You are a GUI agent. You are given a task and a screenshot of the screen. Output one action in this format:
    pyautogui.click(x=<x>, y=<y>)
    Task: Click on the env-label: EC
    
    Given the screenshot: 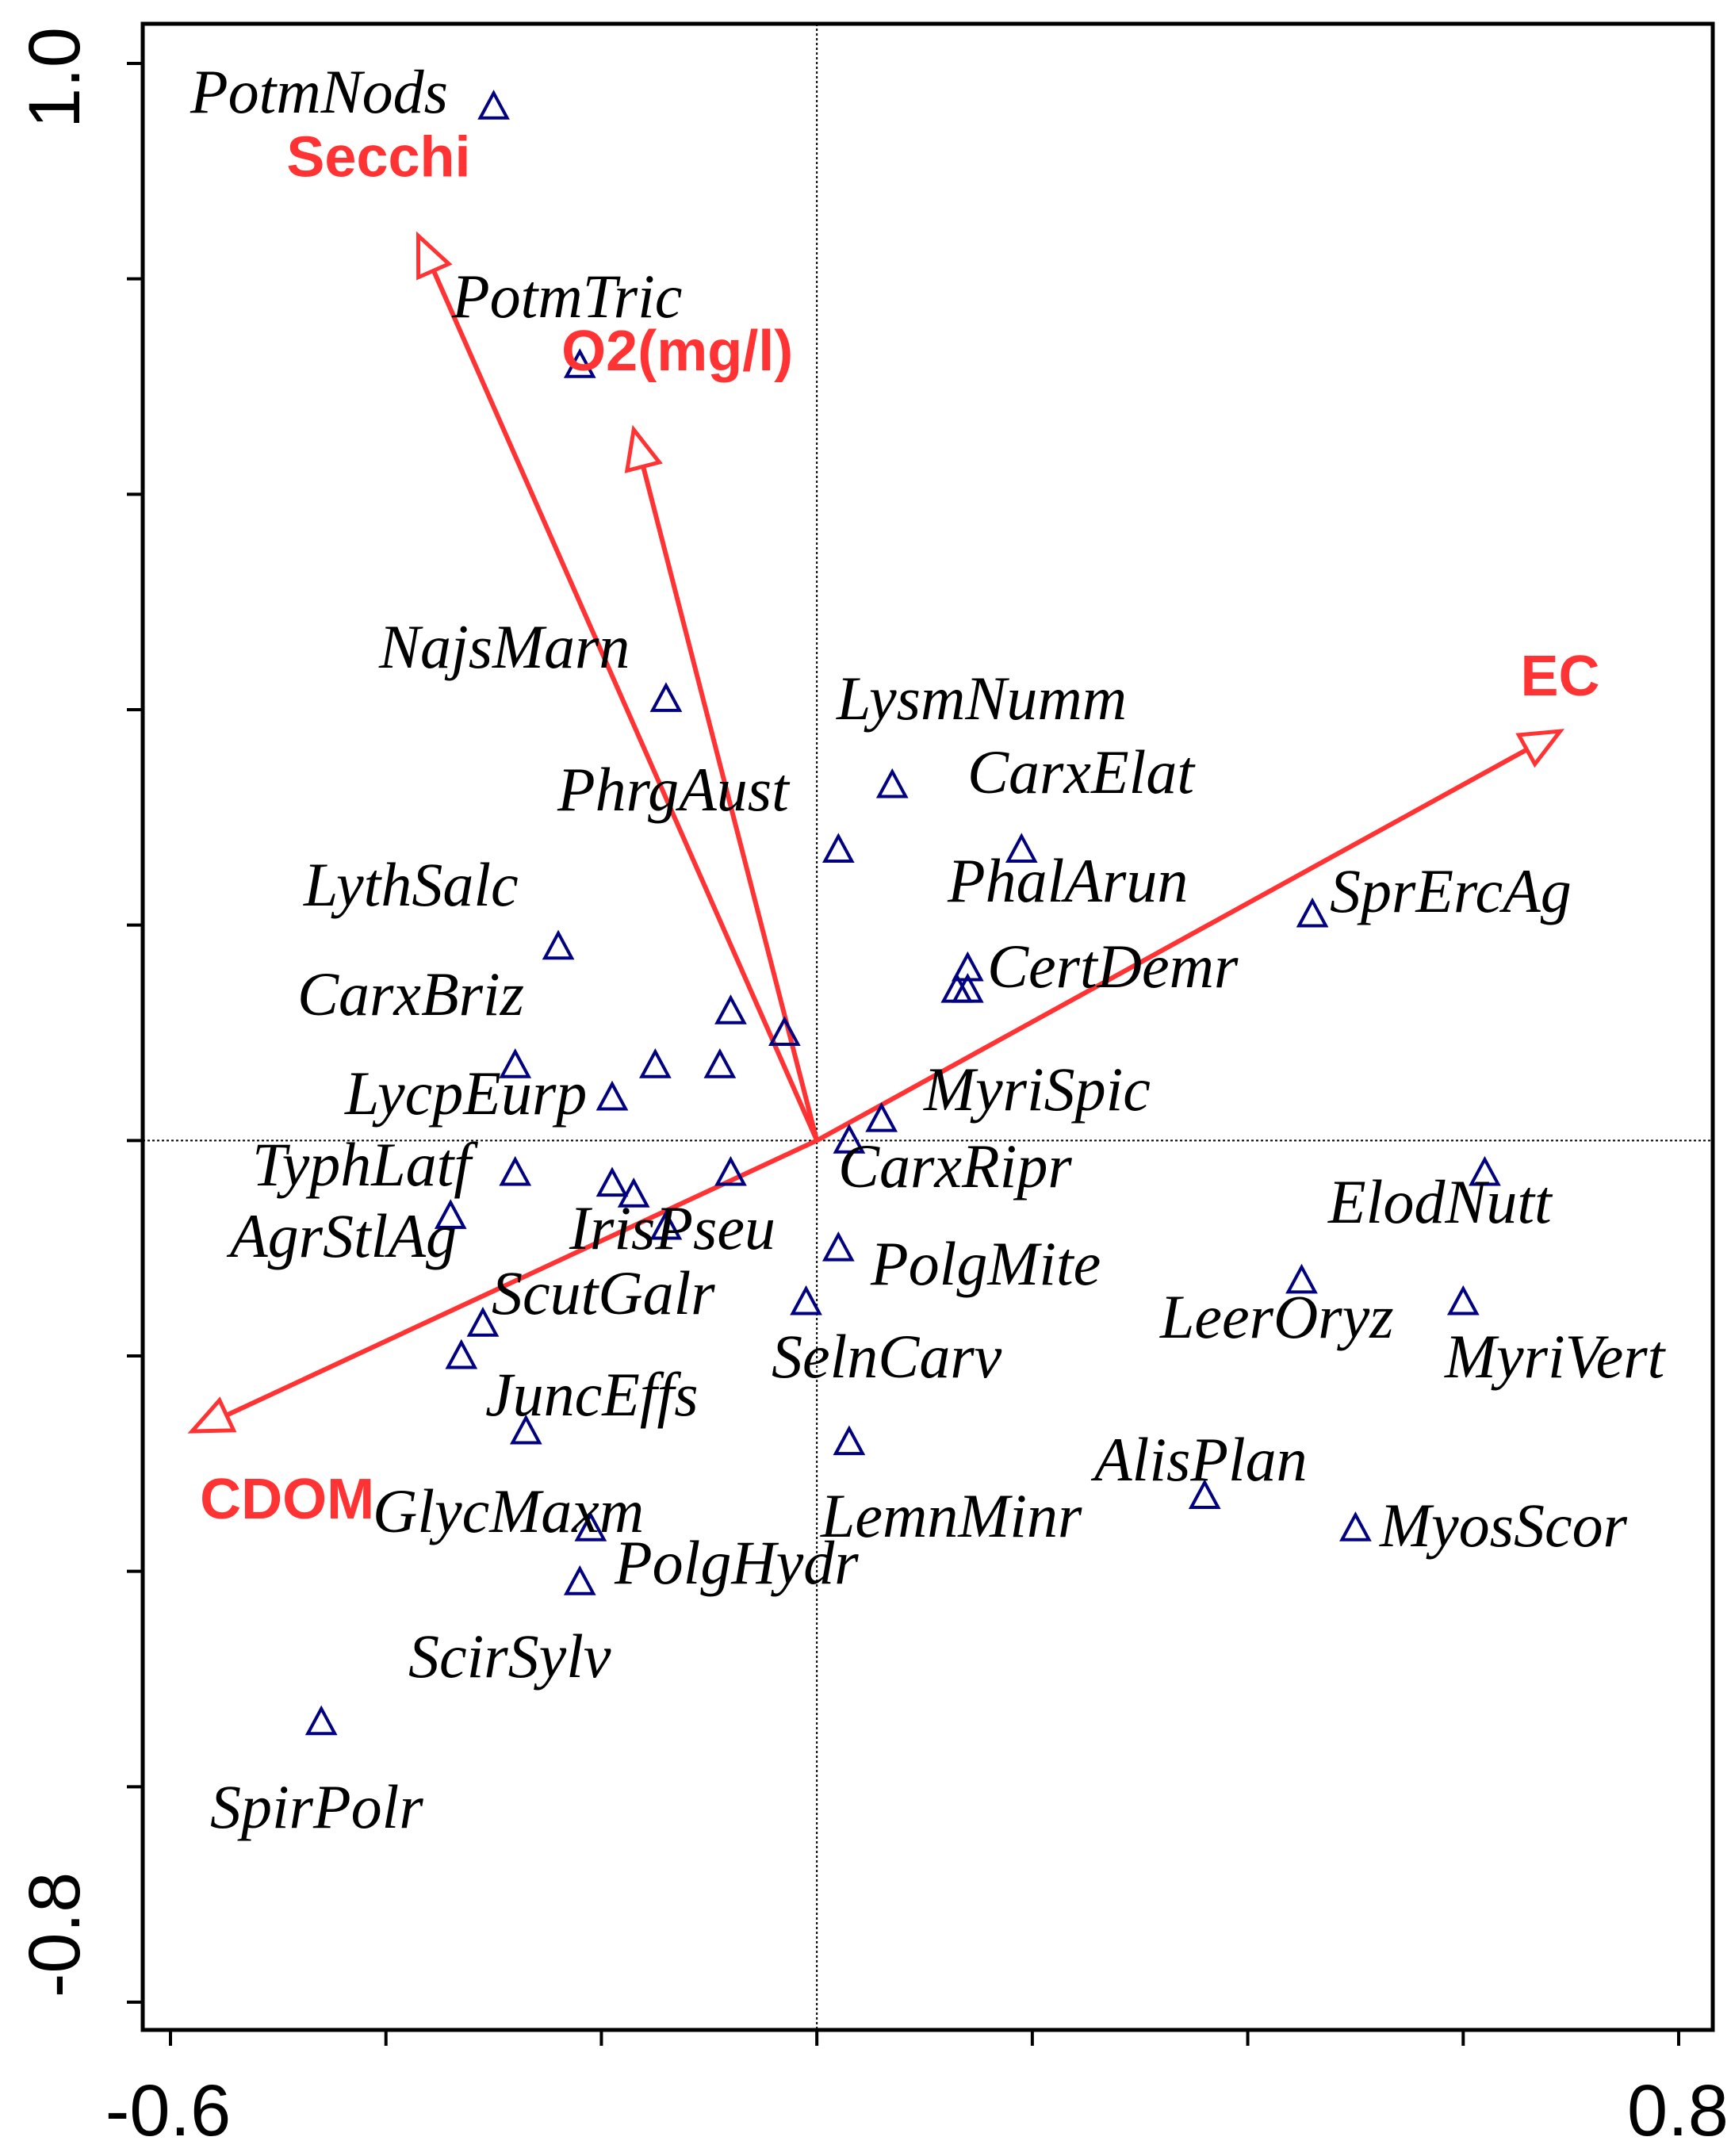 What is the action you would take?
    pyautogui.click(x=1560, y=676)
    